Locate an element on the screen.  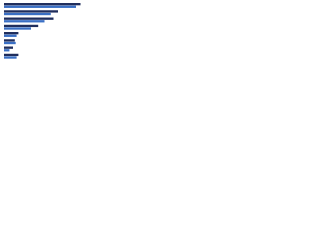
chart is located at coordinates (42, 31).